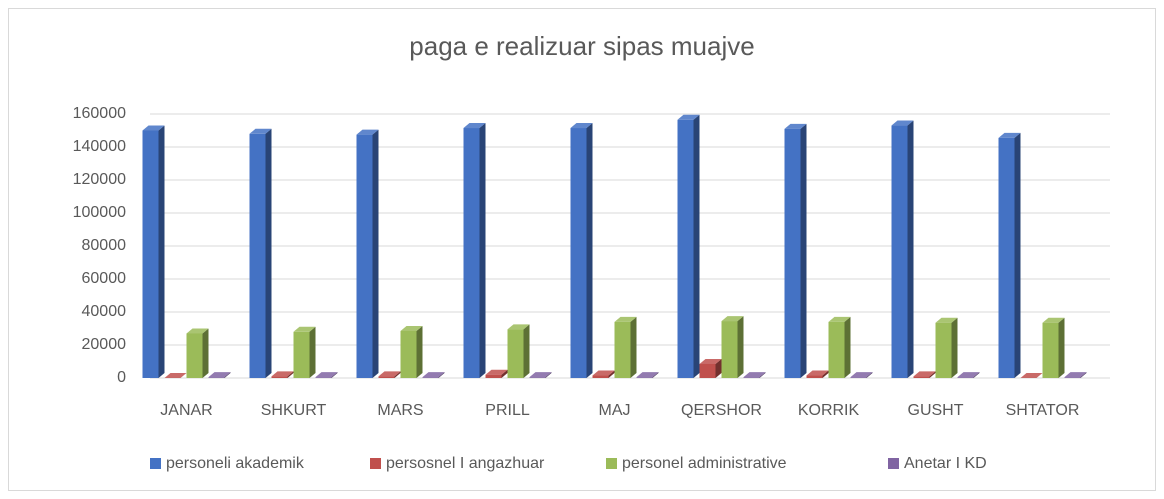  I want to click on y-tick-label: 100000, so click(99, 212).